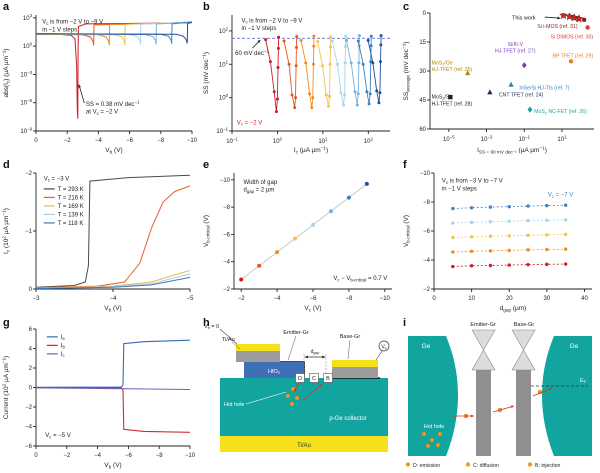 Image resolution: width=600 pixels, height=473 pixels. I want to click on ge-left-label: Ge, so click(426, 346).